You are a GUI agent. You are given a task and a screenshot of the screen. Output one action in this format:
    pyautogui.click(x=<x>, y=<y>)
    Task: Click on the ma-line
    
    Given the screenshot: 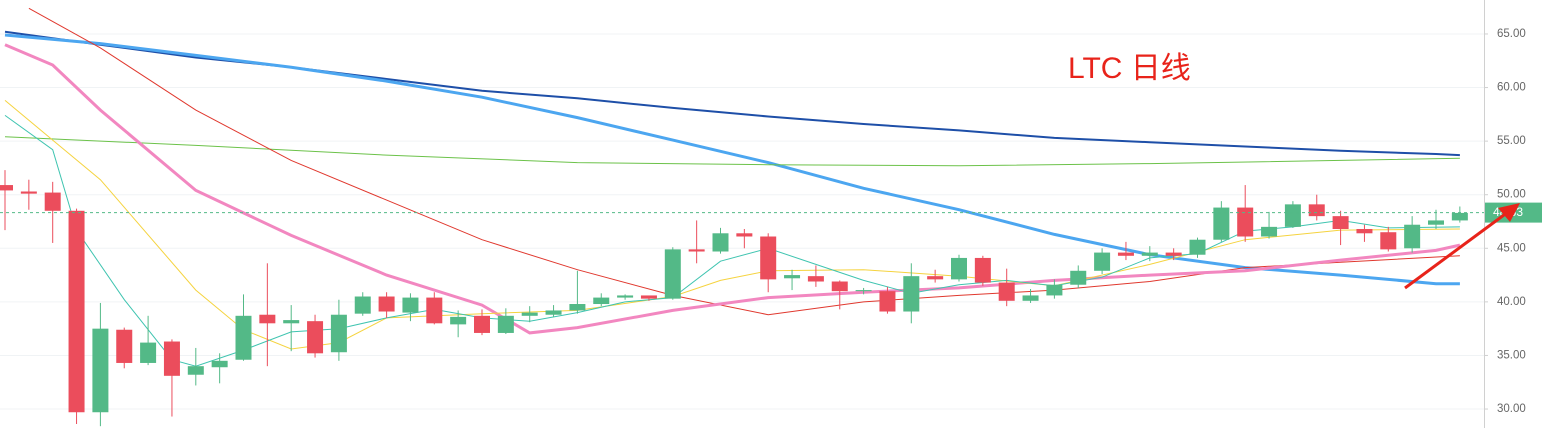 What is the action you would take?
    pyautogui.click(x=732, y=151)
    